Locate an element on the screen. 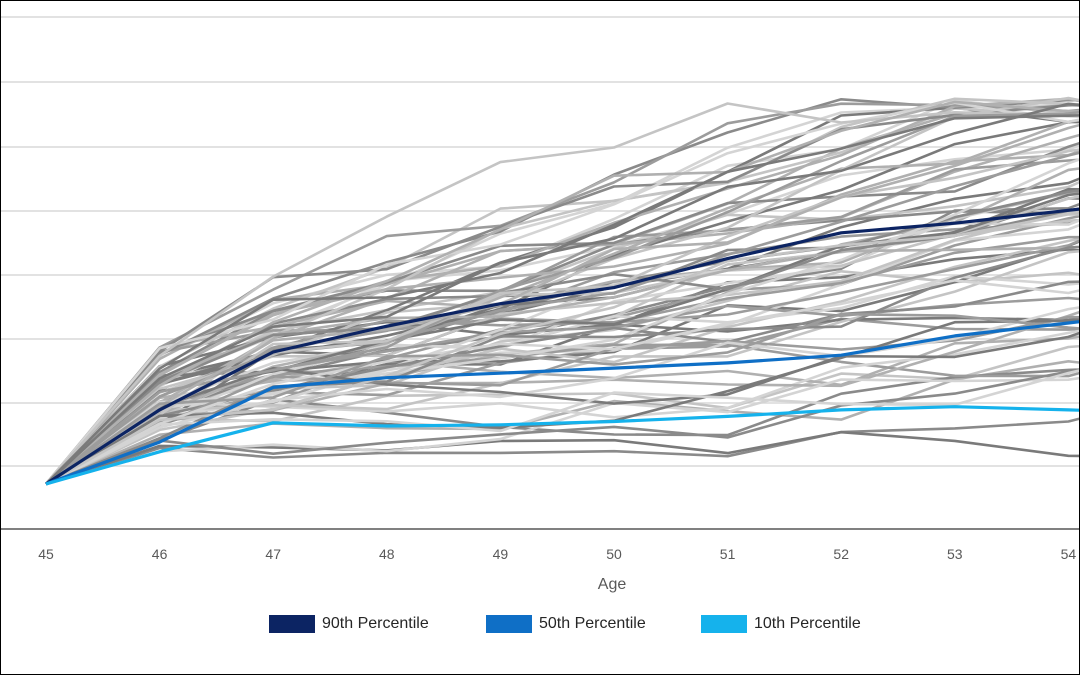 The image size is (1080, 675). legend-label-90th: 90th Percentile is located at coordinates (375, 623).